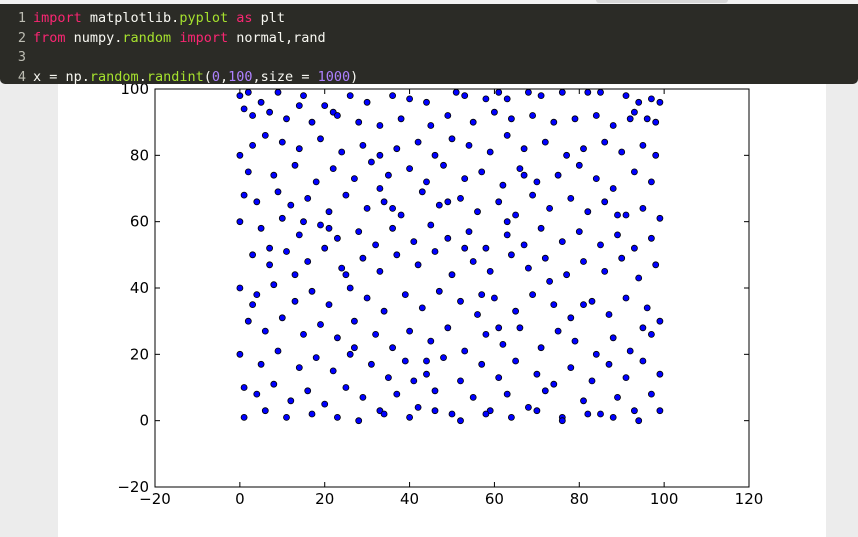 The image size is (858, 537). I want to click on code-line: 1 import matplotlib.pyplot as plt, so click(429, 19).